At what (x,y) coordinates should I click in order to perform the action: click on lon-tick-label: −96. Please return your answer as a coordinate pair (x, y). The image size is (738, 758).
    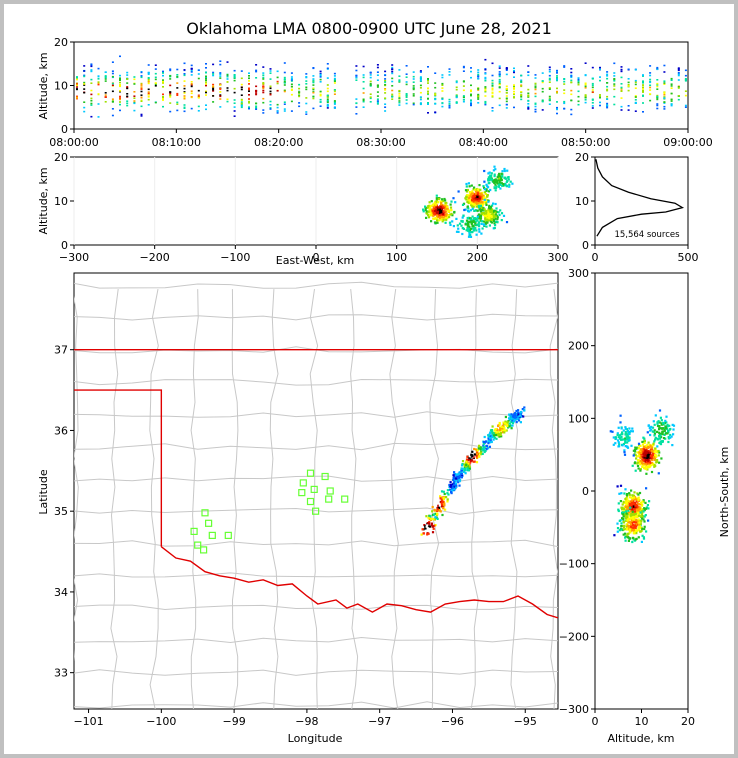
    Looking at the image, I should click on (452, 721).